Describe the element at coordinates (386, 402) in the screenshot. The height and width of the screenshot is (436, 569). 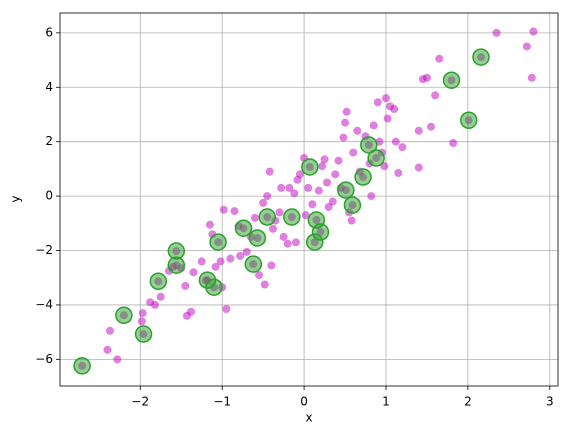
I see `x-tick-label: 1` at that location.